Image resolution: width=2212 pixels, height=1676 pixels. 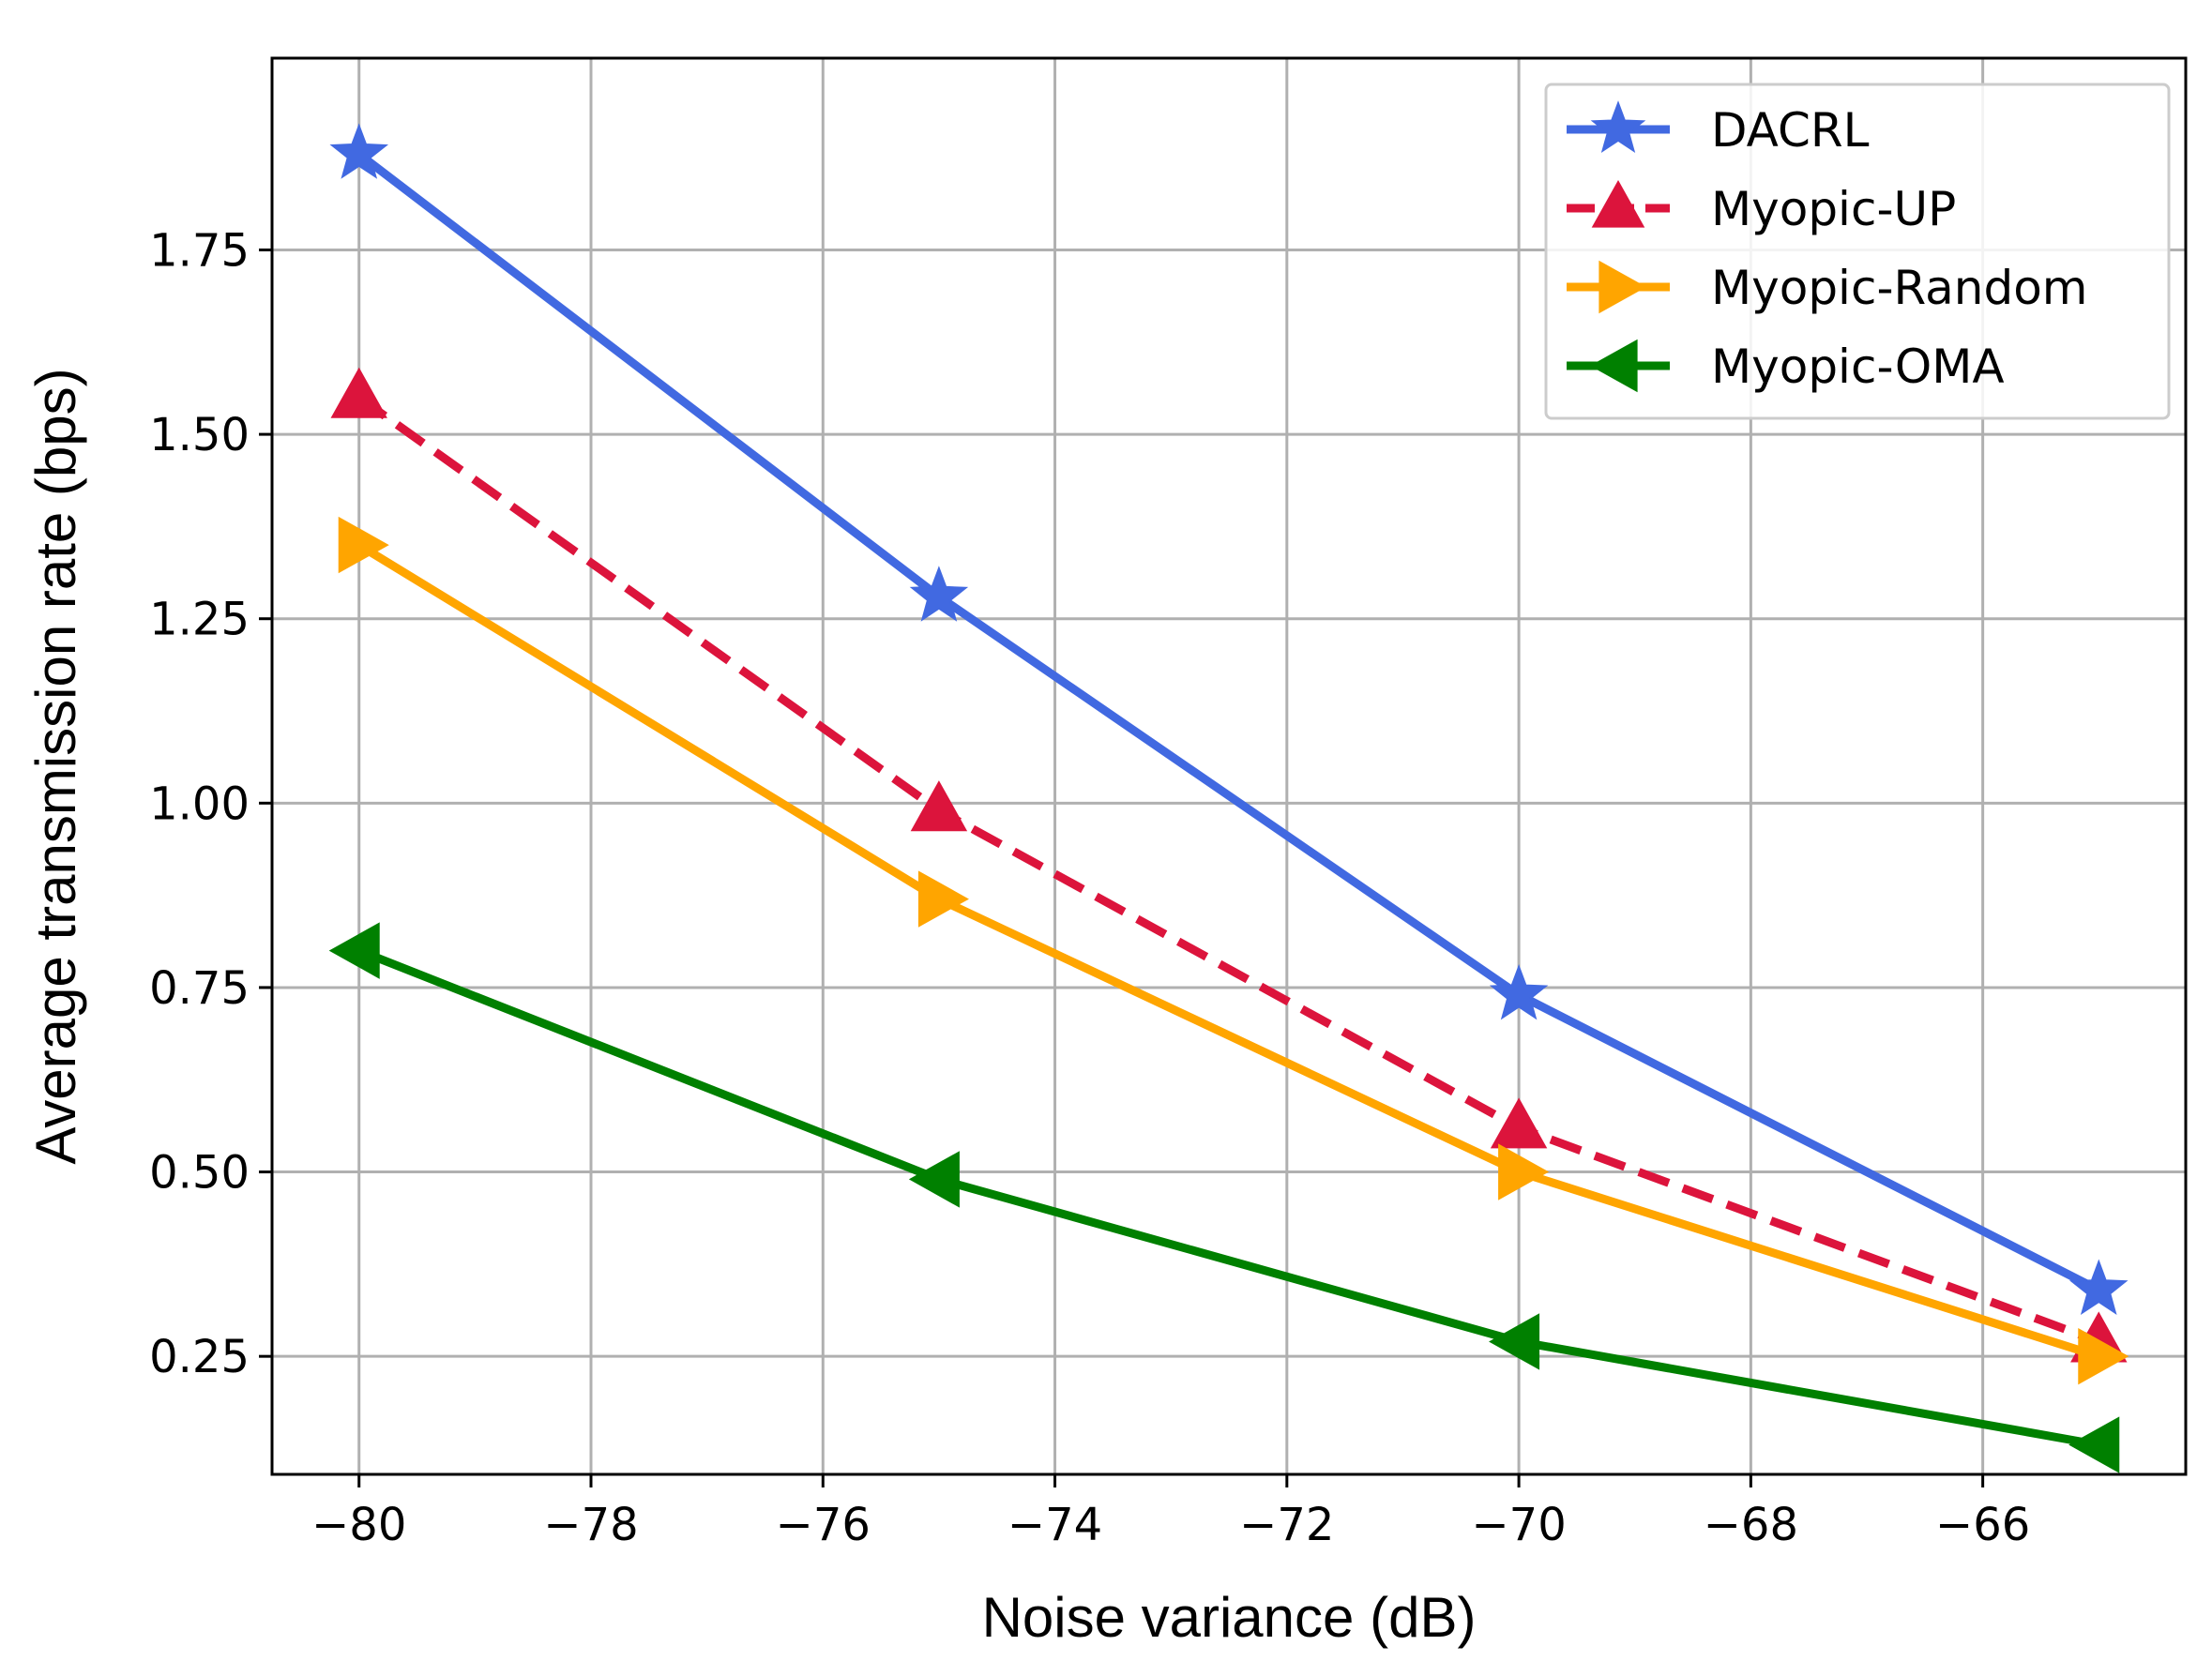 What do you see at coordinates (199, 804) in the screenshot?
I see `y-tick-label: 1.00` at bounding box center [199, 804].